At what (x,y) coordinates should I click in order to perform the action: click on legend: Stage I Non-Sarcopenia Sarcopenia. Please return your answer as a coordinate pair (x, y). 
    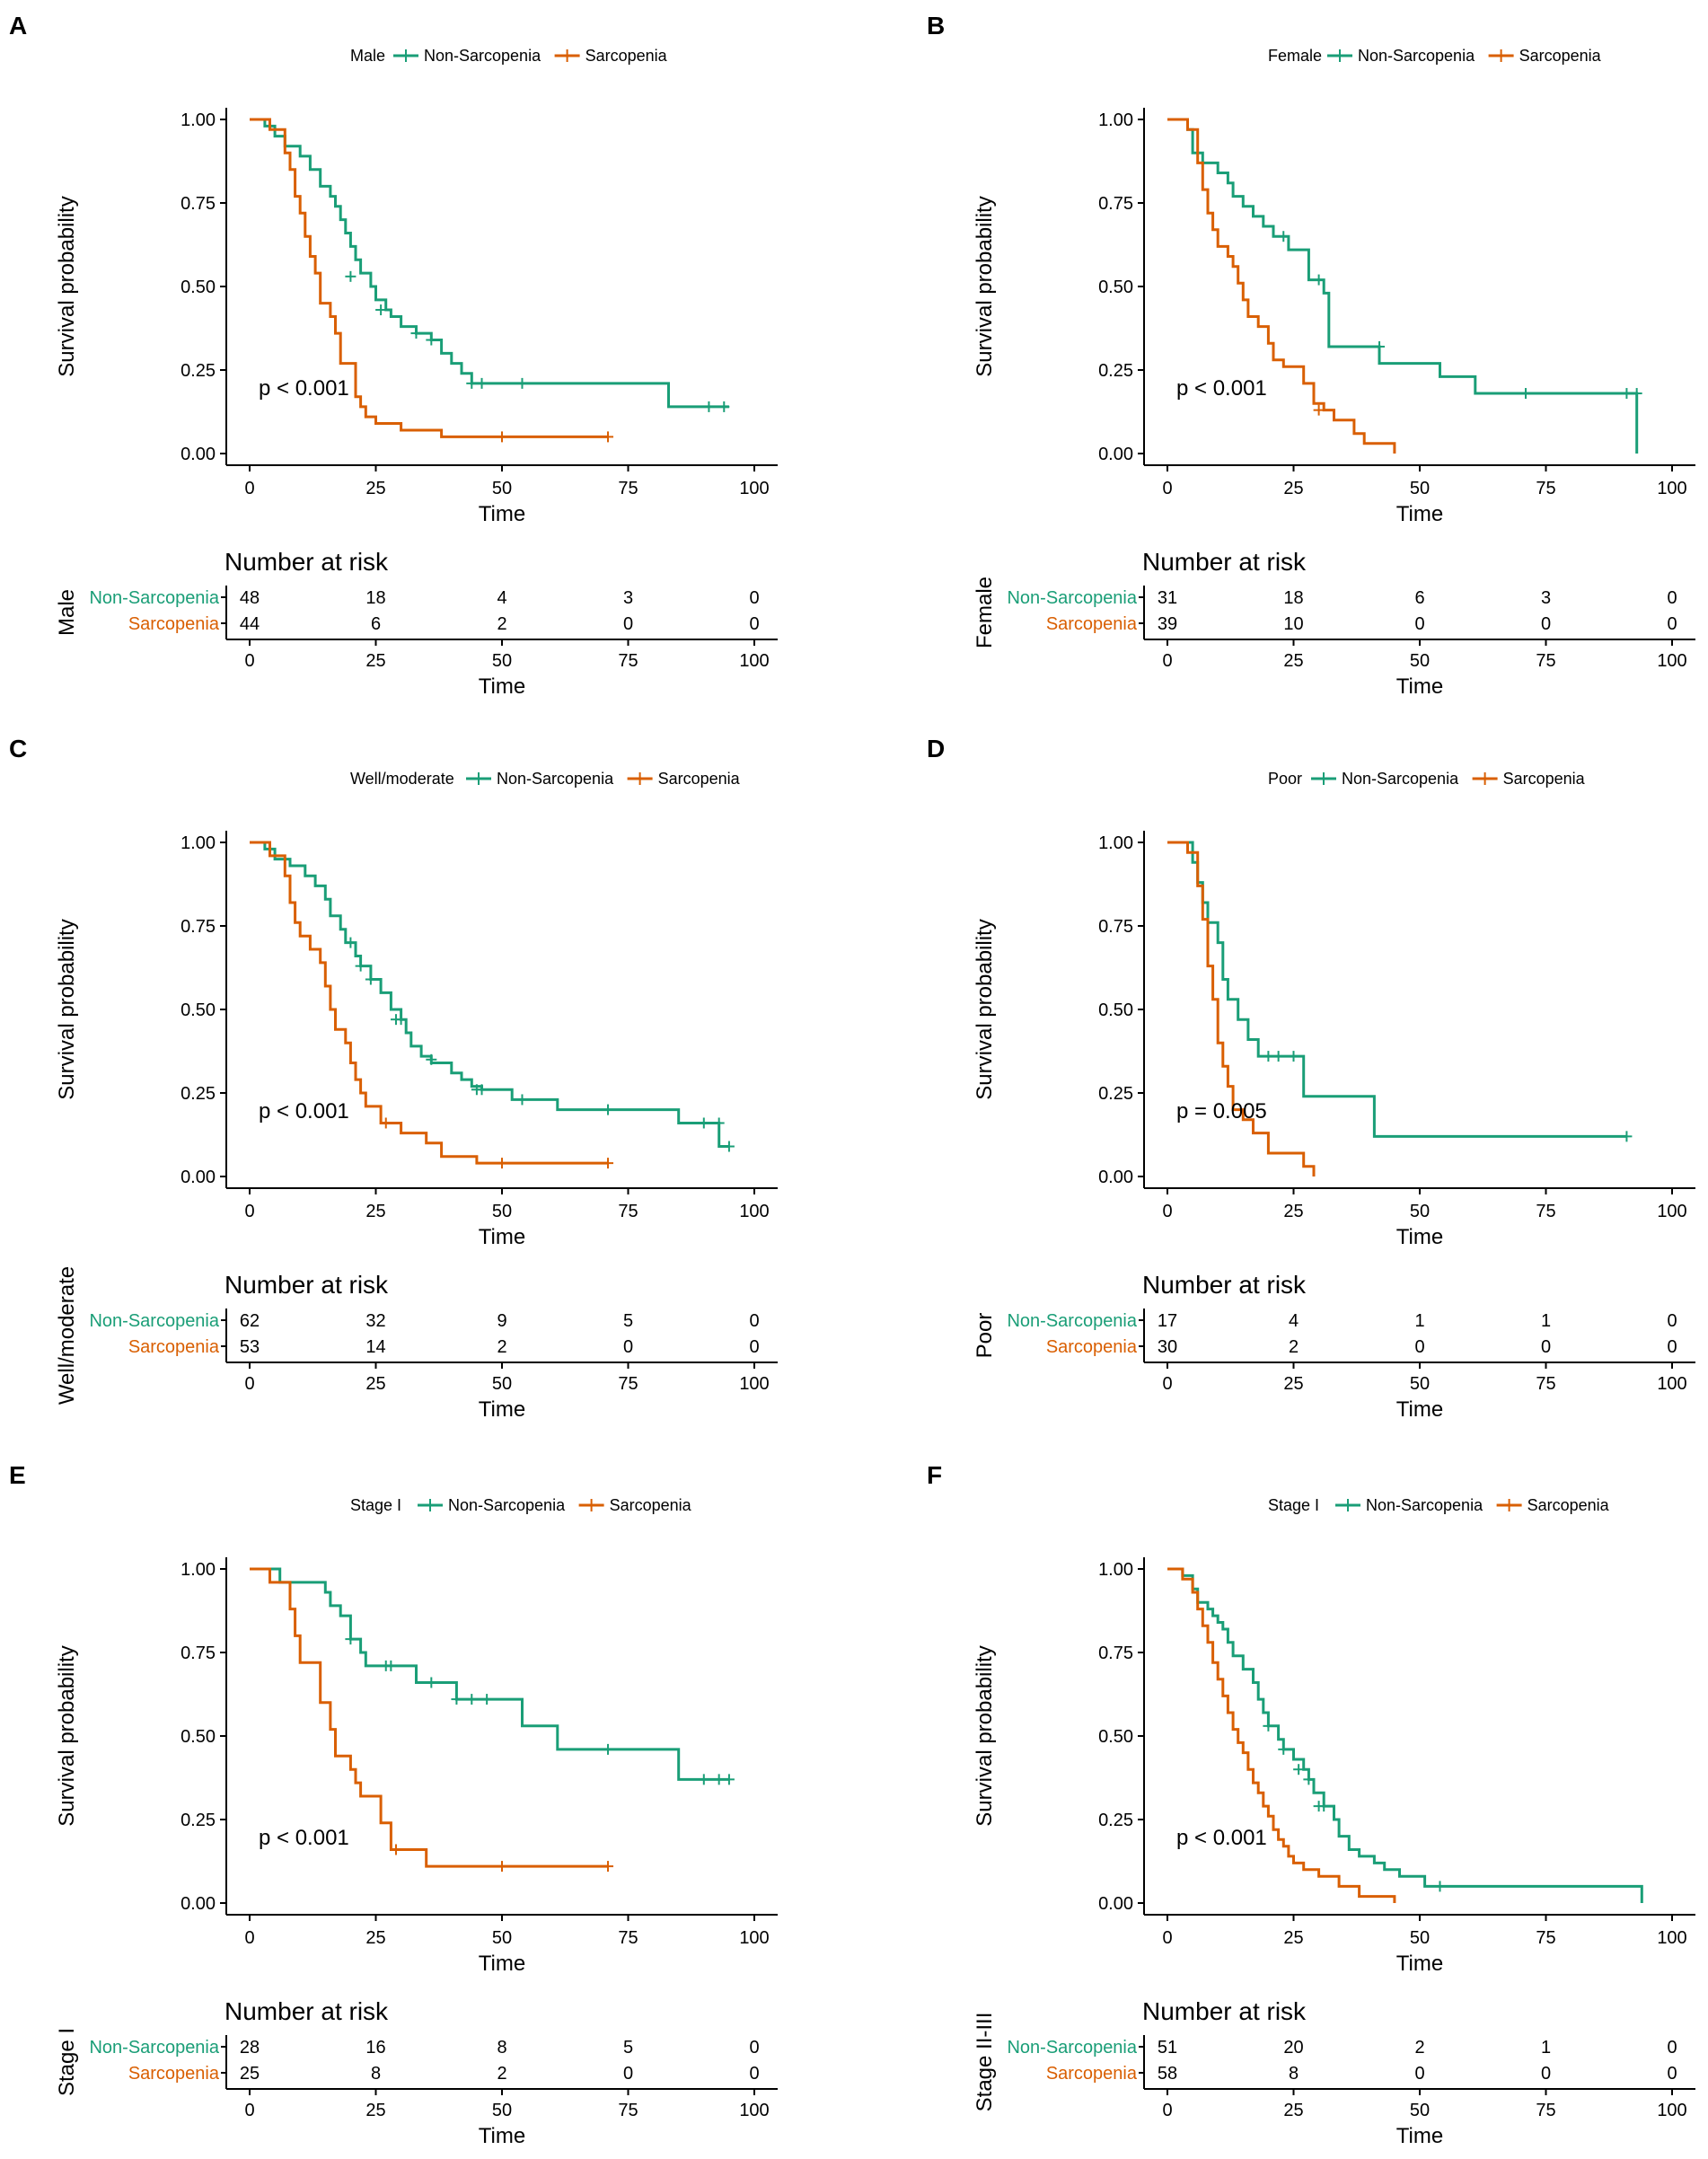
    Looking at the image, I should click on (521, 1505).